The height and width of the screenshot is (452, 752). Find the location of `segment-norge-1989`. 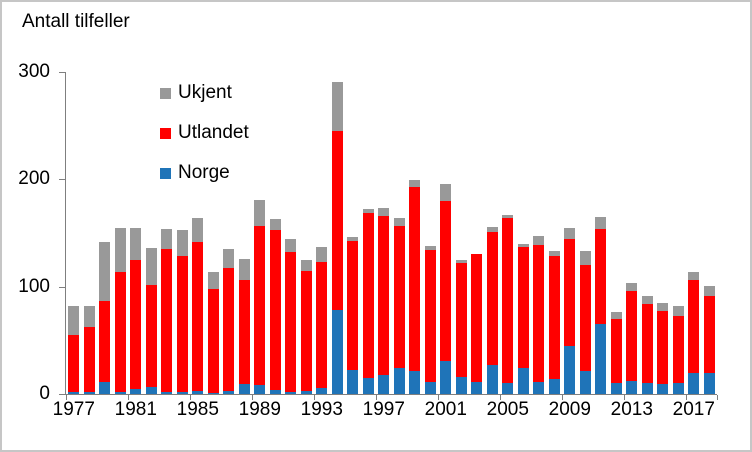

segment-norge-1989 is located at coordinates (260, 389).